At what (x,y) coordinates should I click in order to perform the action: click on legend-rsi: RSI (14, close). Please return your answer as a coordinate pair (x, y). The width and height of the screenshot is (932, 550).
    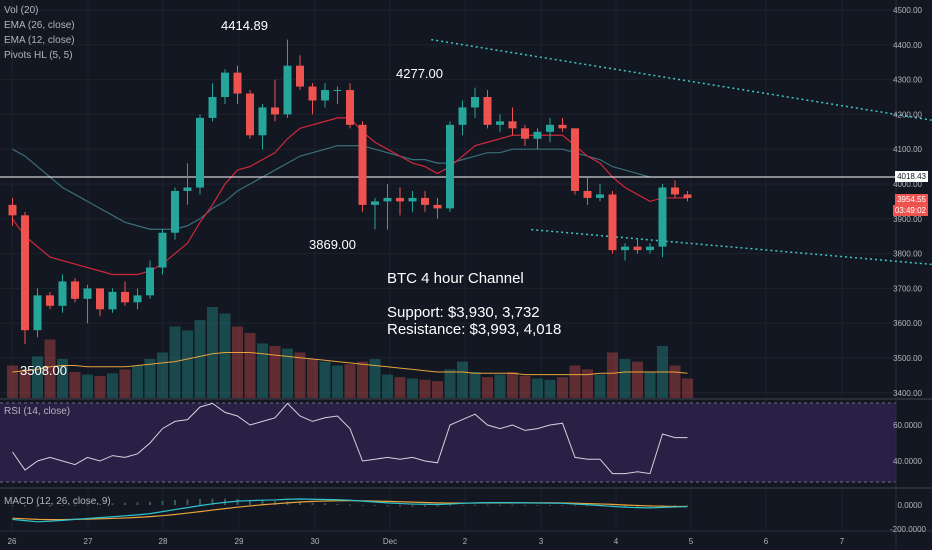
    Looking at the image, I should click on (37, 411).